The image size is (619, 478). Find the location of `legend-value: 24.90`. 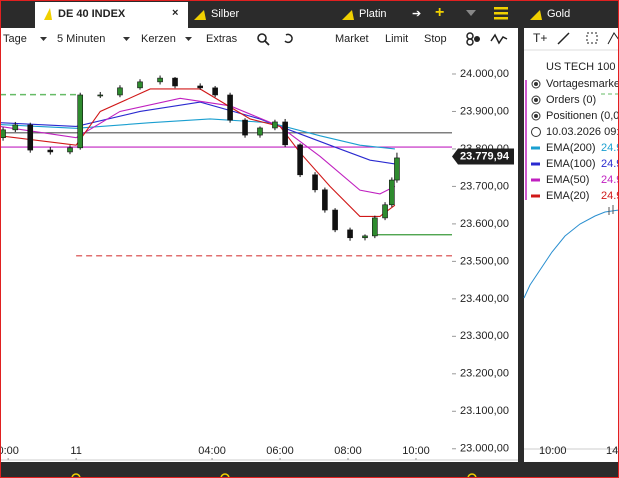

legend-value: 24.90 is located at coordinates (610, 180).